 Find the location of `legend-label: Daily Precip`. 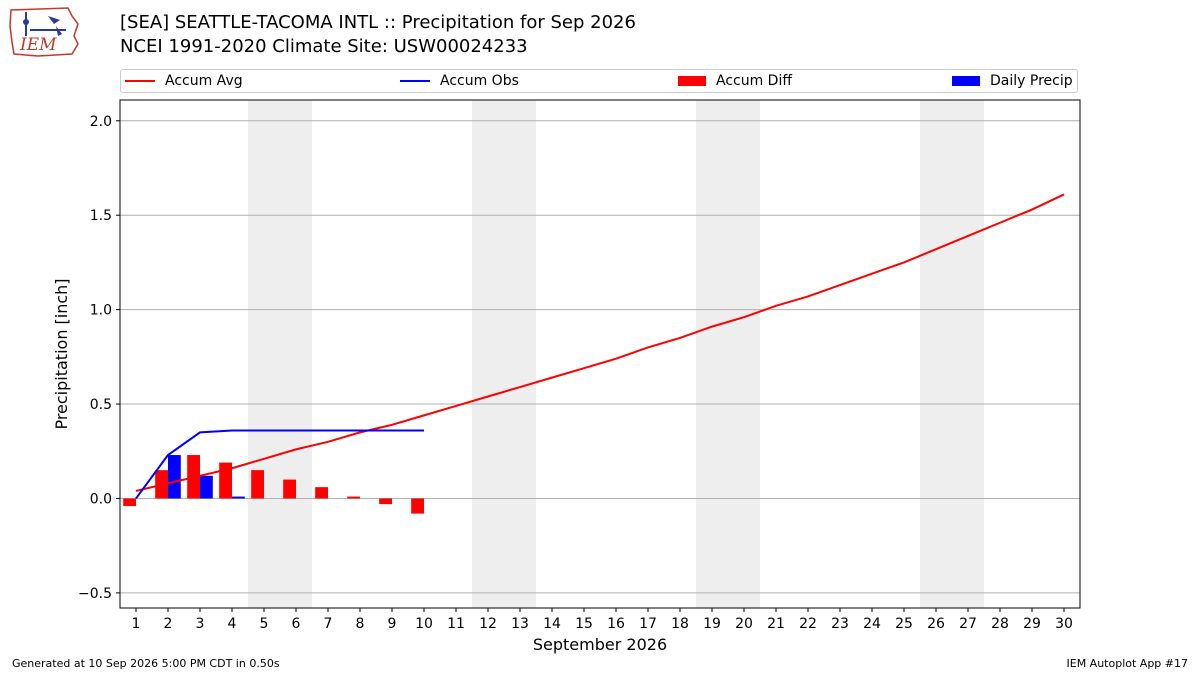

legend-label: Daily Precip is located at coordinates (1031, 81).